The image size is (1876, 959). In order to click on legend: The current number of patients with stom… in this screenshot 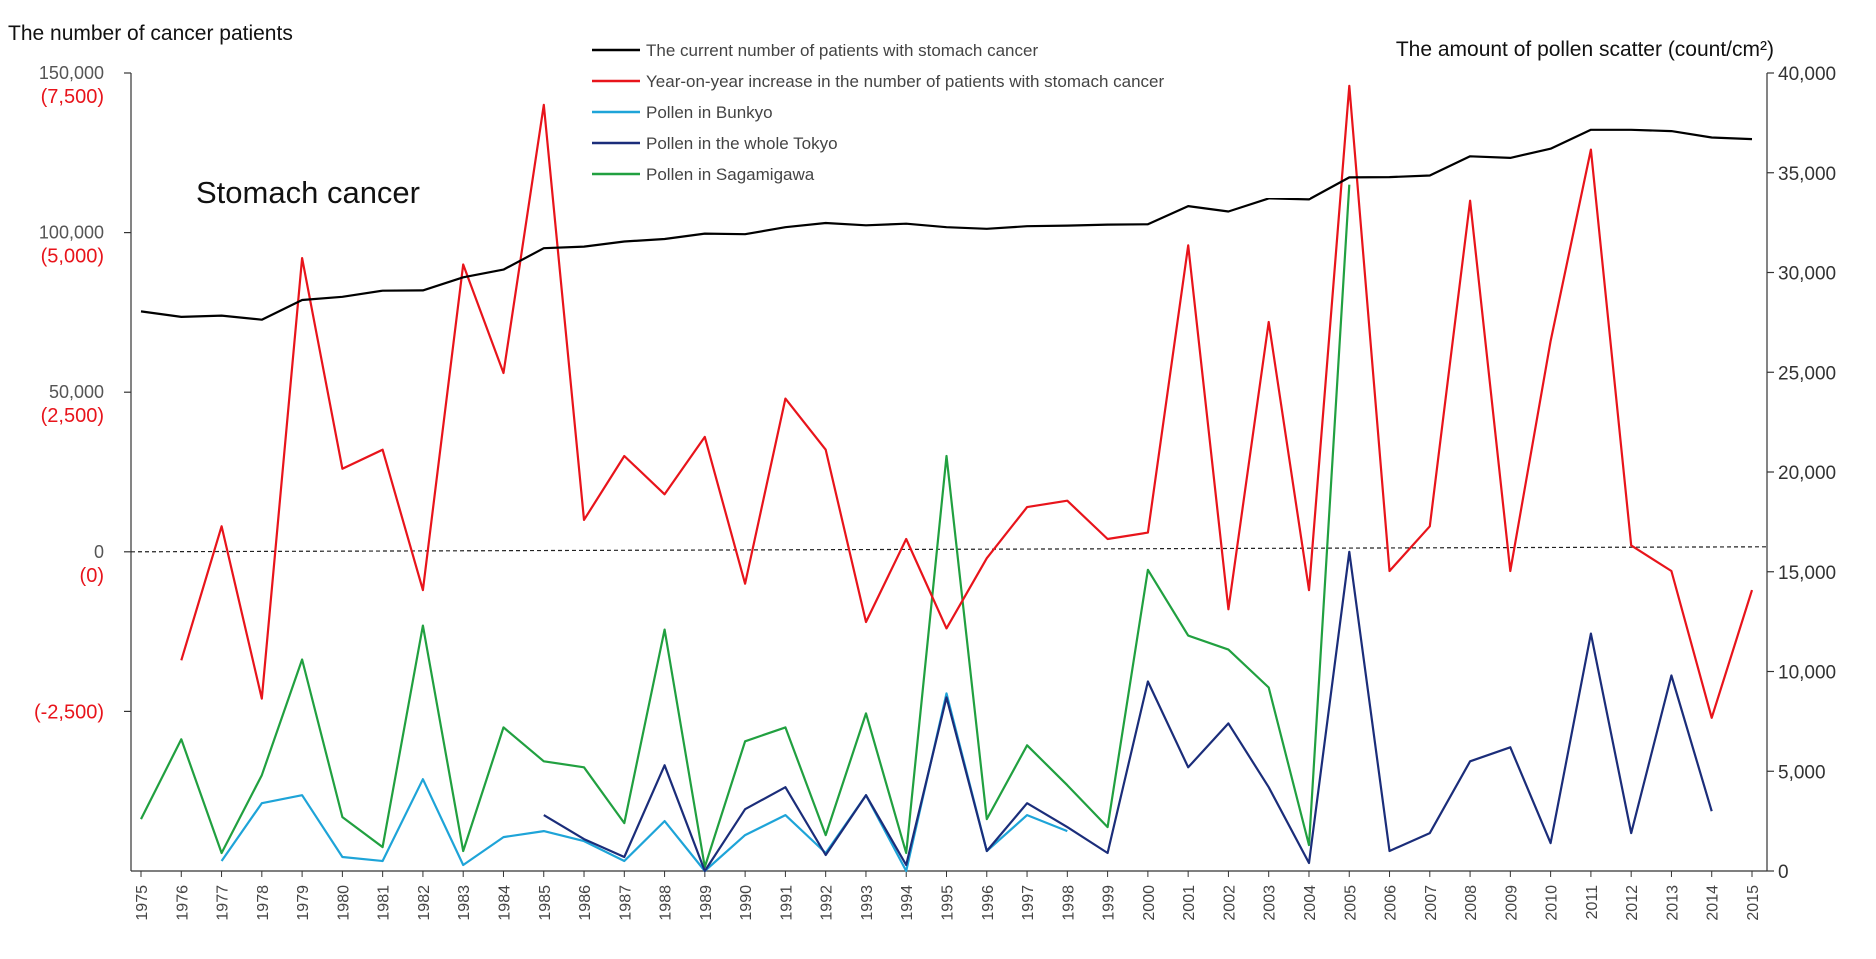, I will do `click(945, 113)`.